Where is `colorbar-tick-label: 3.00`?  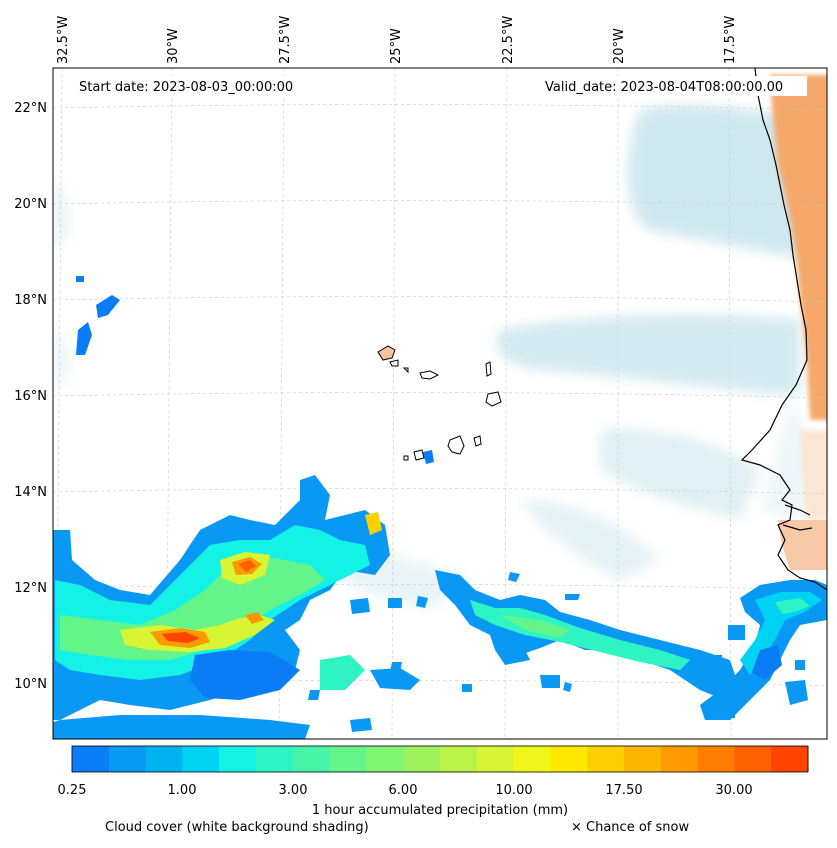 colorbar-tick-label: 3.00 is located at coordinates (293, 790).